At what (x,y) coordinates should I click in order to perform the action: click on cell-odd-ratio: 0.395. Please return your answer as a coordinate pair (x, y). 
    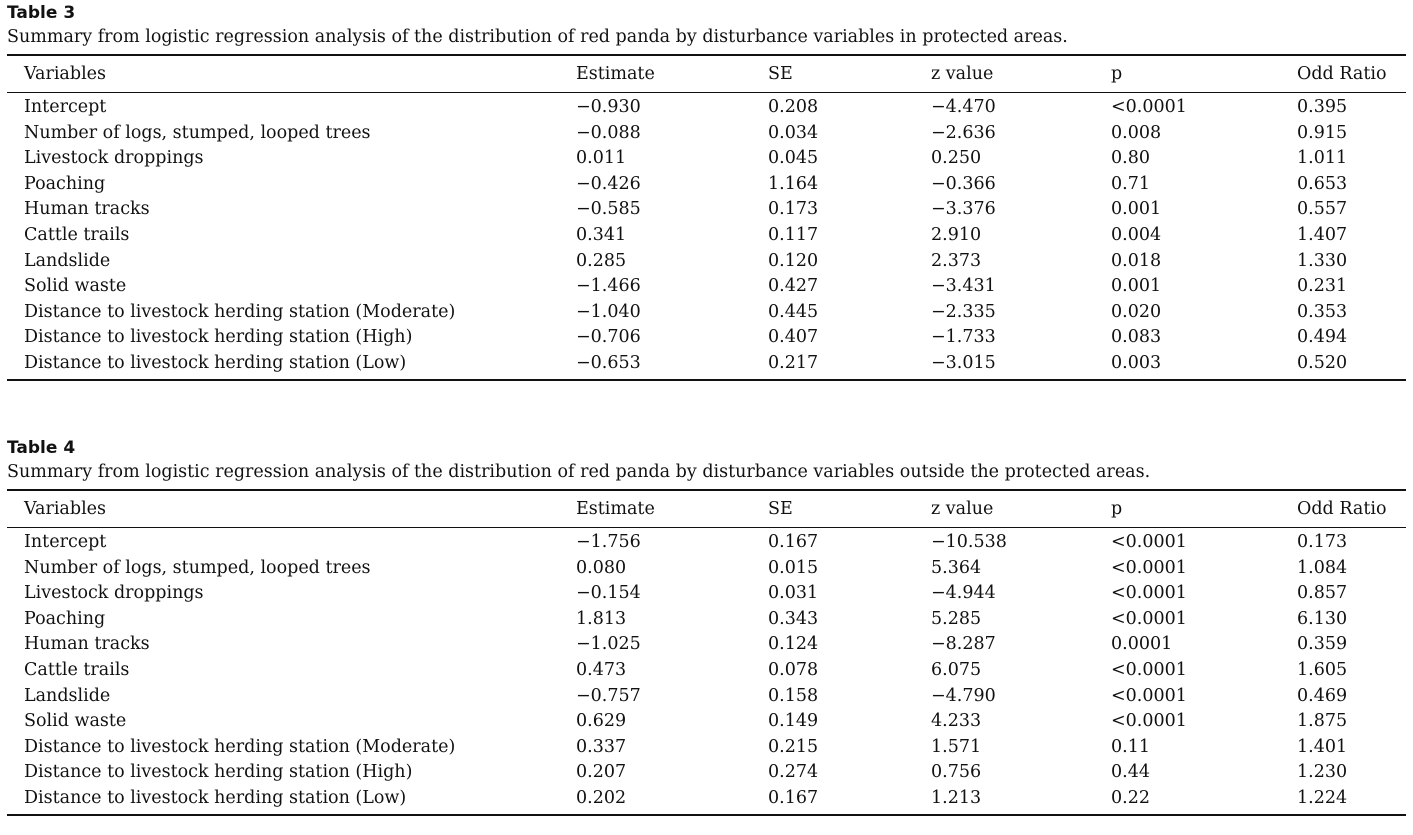
    Looking at the image, I should click on (1322, 107).